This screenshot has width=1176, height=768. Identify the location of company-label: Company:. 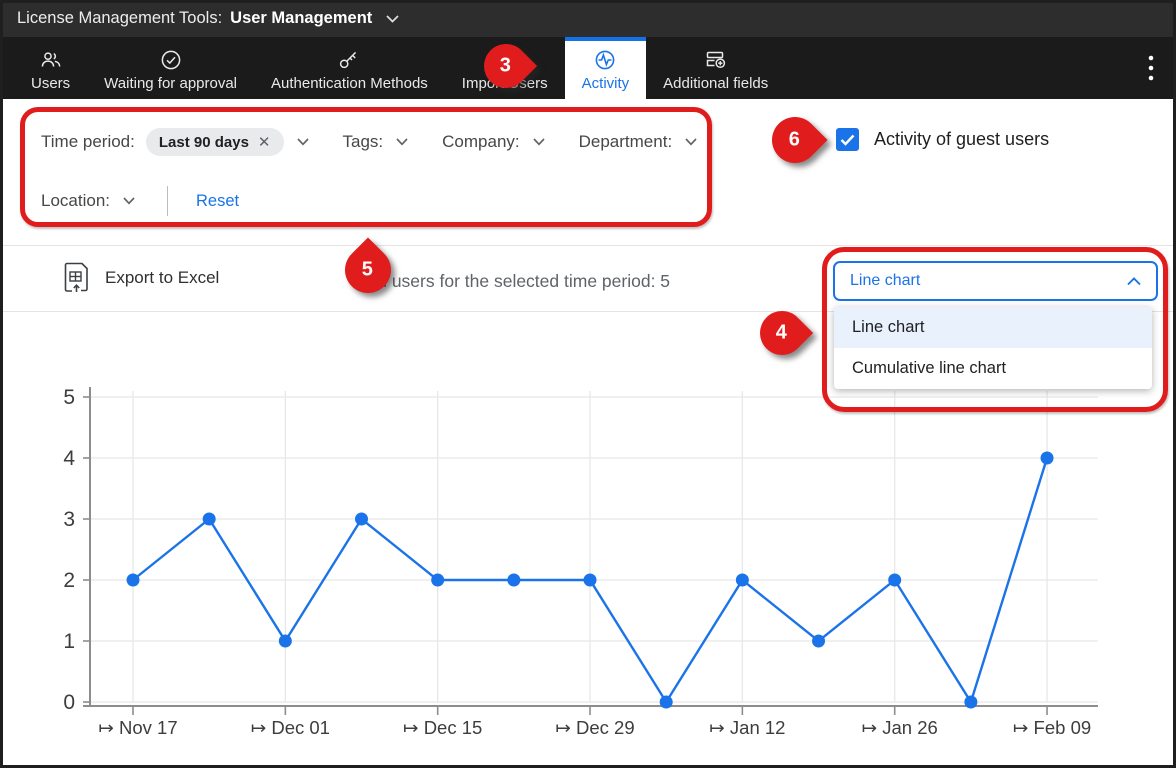
(481, 141).